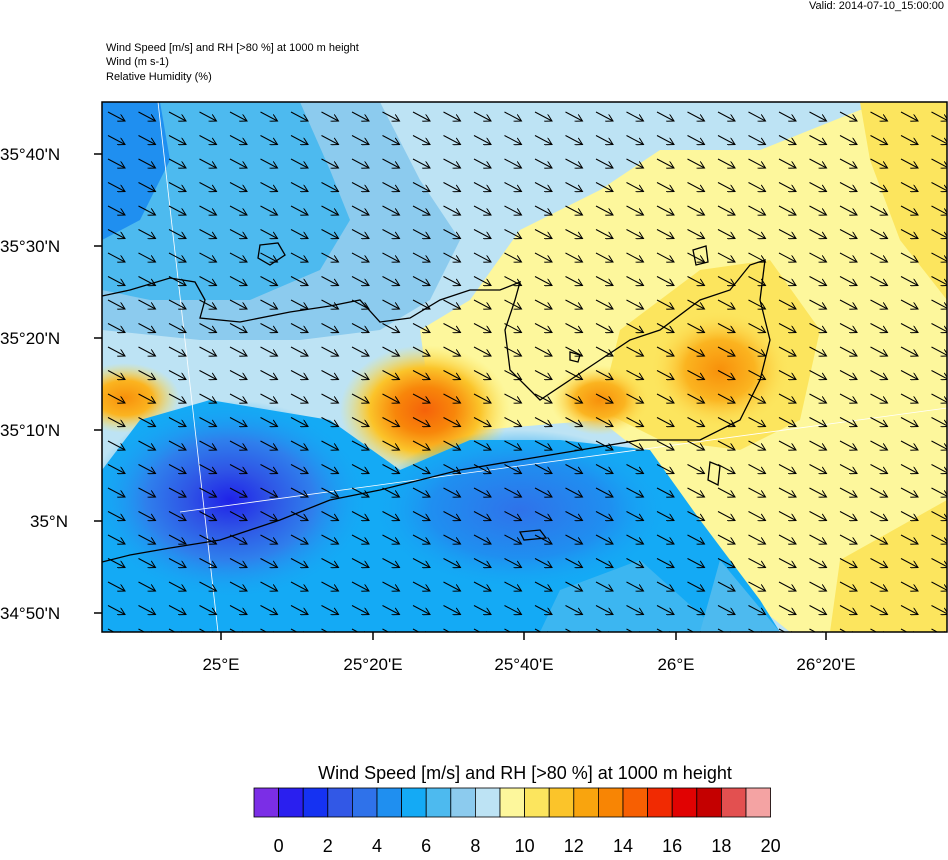 Image resolution: width=948 pixels, height=860 pixels. I want to click on legend-colorbar, so click(512, 802).